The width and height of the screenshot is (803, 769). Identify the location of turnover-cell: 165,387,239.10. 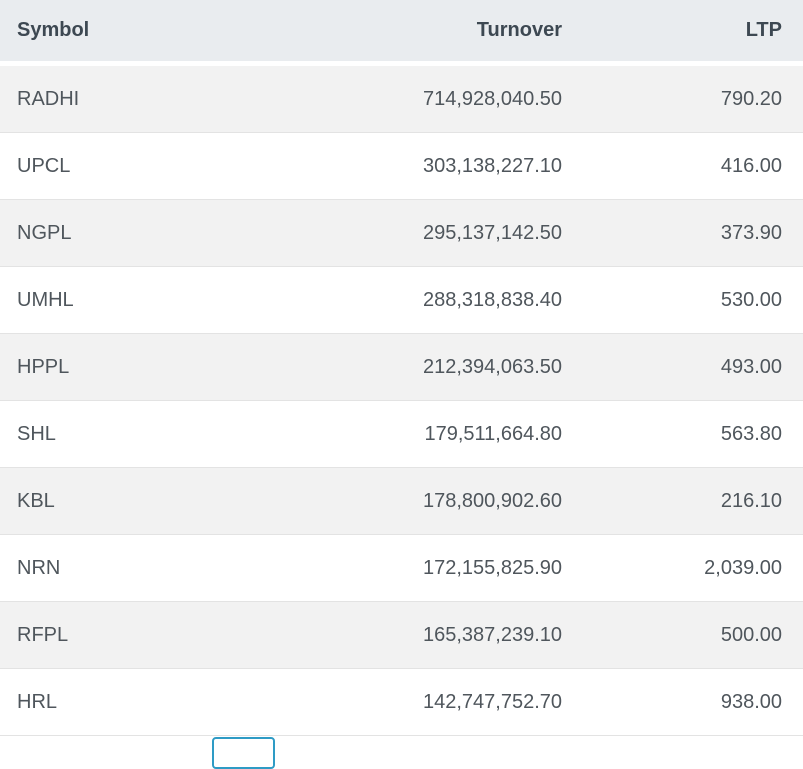
(492, 634).